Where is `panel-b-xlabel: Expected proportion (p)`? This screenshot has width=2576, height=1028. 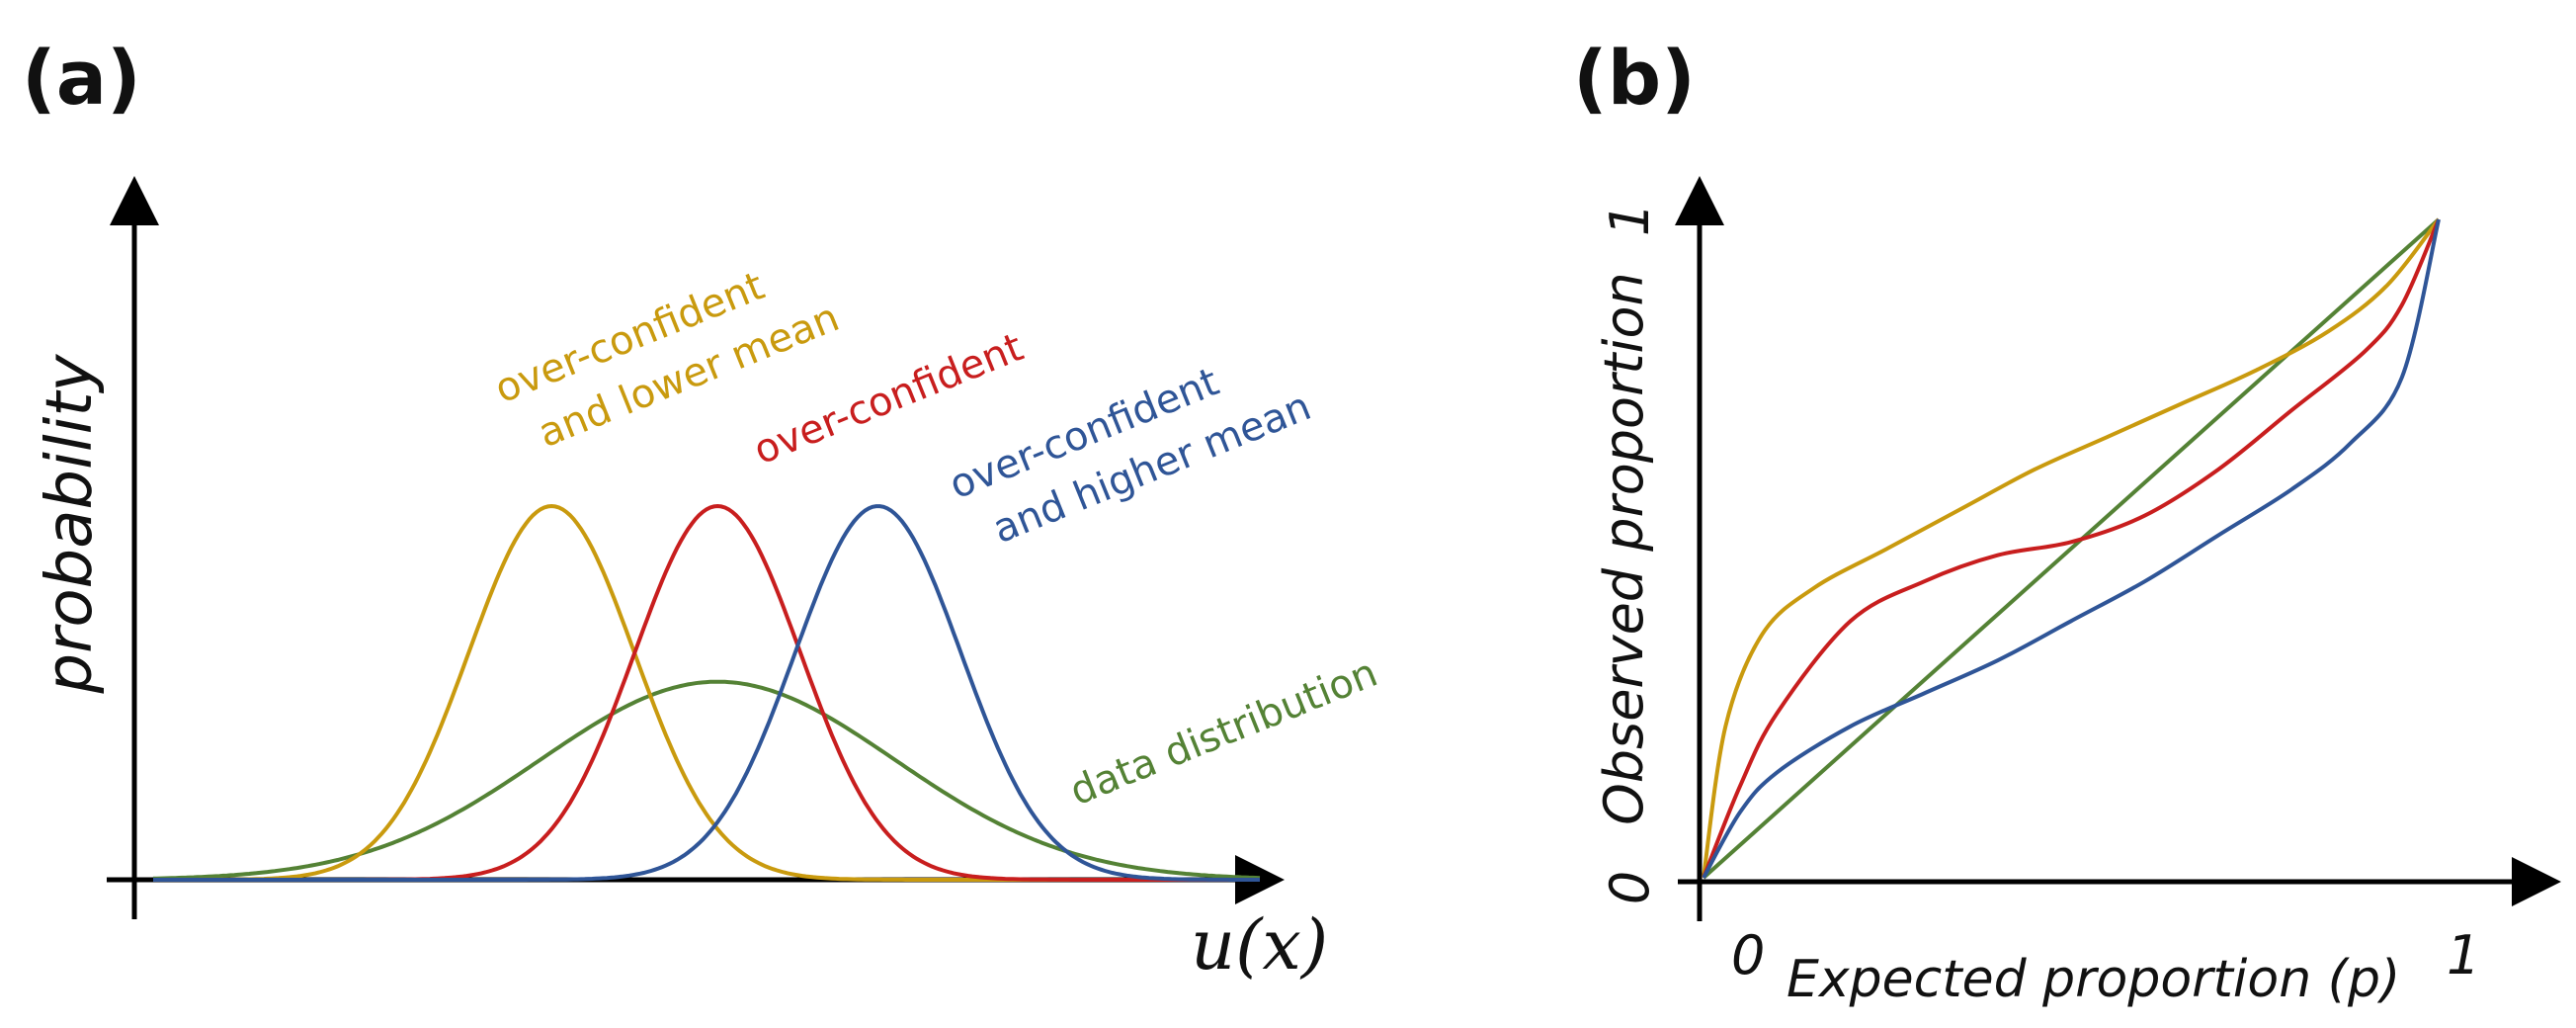
panel-b-xlabel: Expected proportion (p) is located at coordinates (2093, 979).